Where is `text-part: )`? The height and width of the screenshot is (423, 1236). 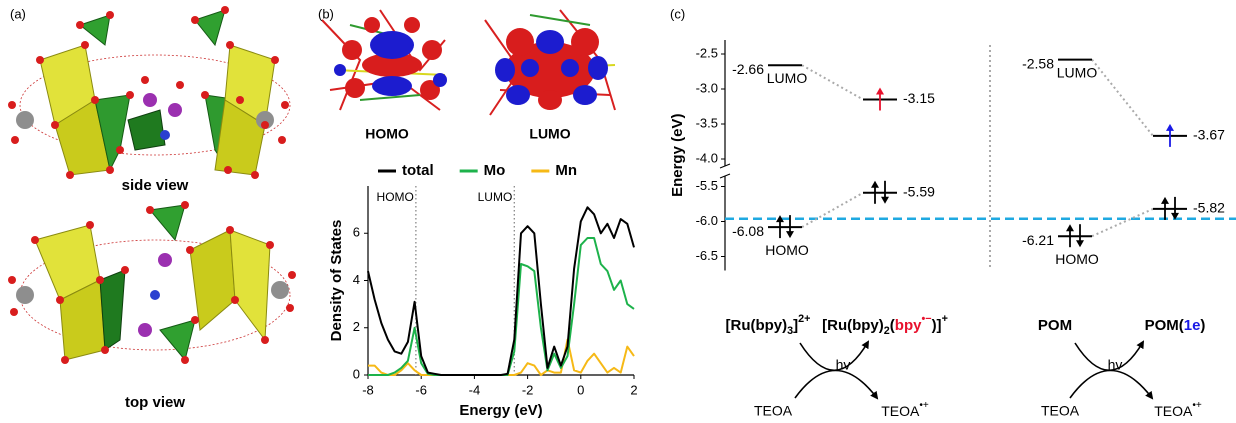
text-part: ) is located at coordinates (1202, 325).